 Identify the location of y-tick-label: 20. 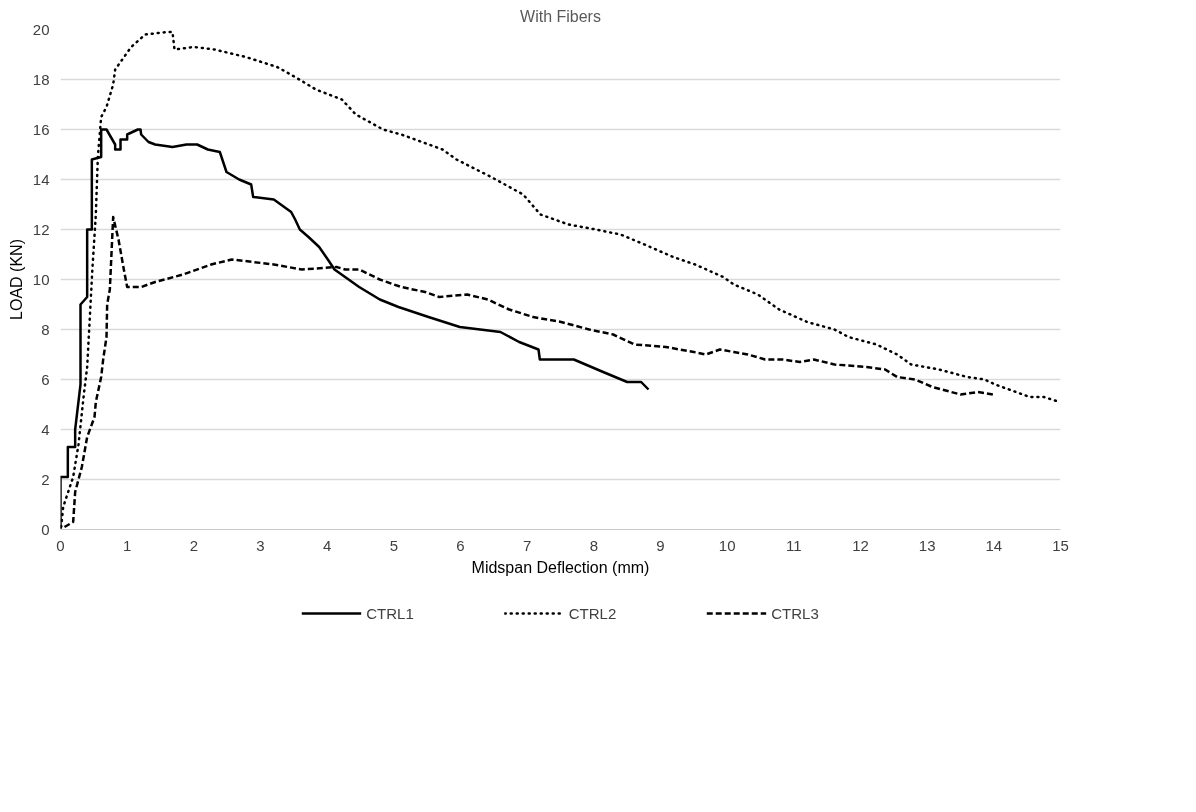
(41, 29).